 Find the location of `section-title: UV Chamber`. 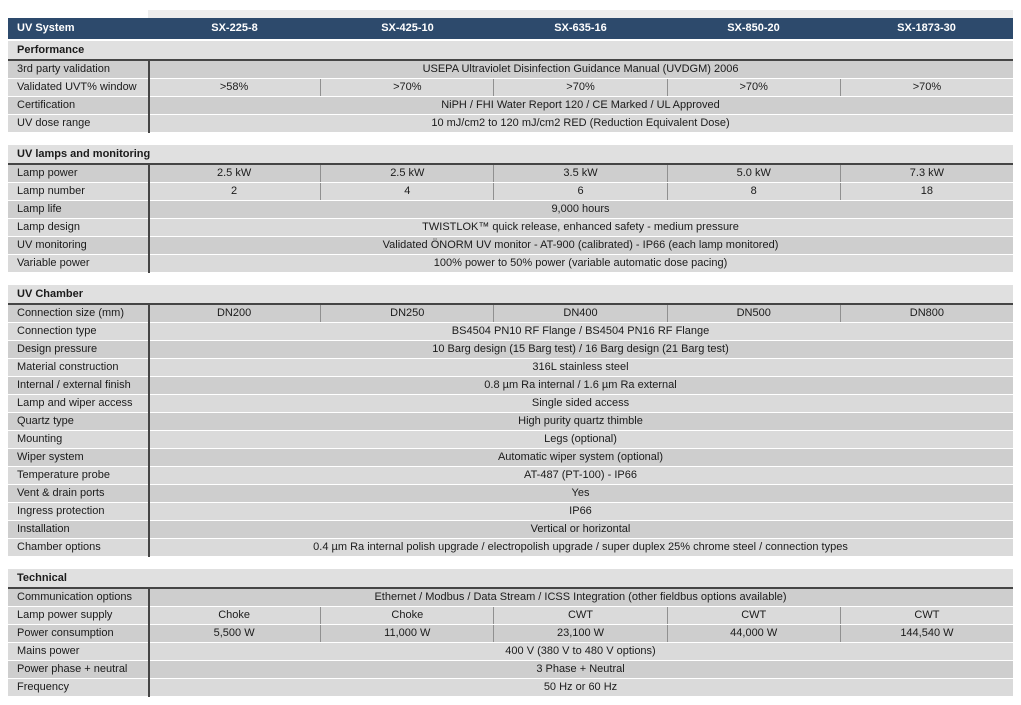

section-title: UV Chamber is located at coordinates (510, 294).